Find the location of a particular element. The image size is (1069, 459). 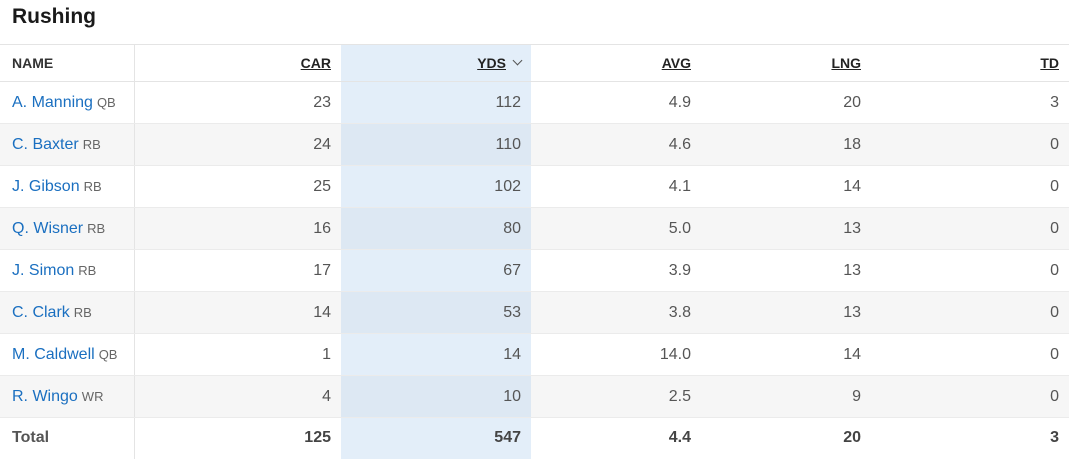

column-header-avg: AVG is located at coordinates (616, 63).